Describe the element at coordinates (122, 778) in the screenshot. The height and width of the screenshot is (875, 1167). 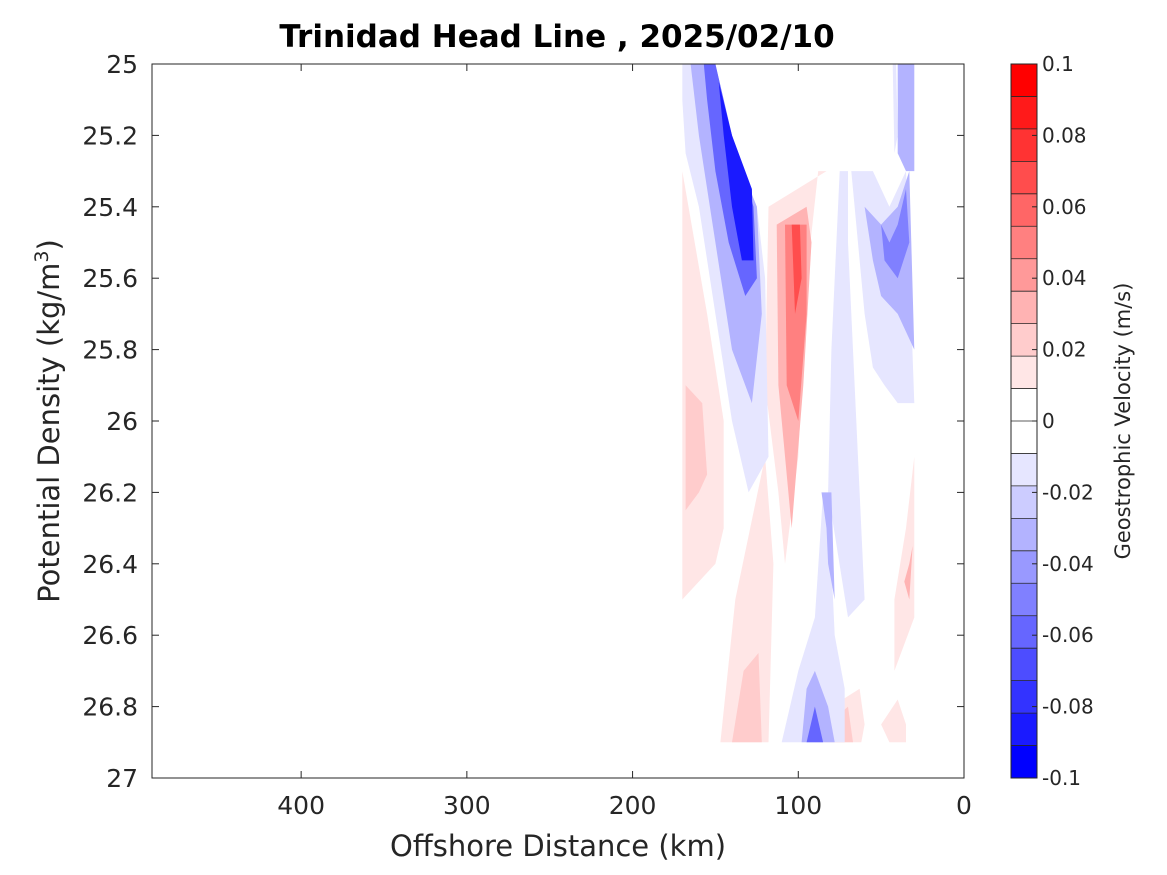
I see `y-tick-label: 27` at that location.